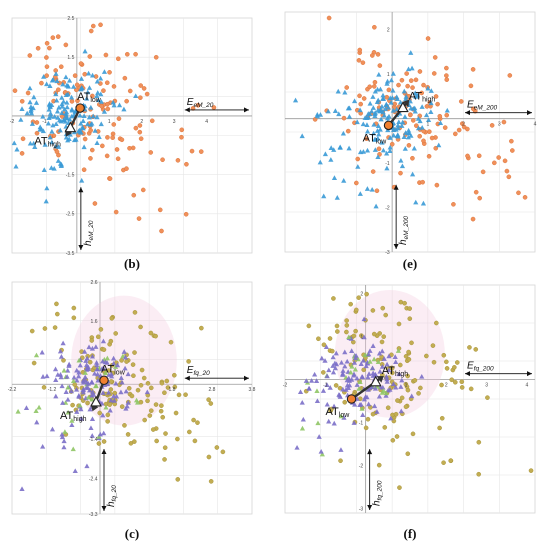  Describe the element at coordinates (88, 243) in the screenshot. I see `h-axis-label-main: h` at that location.